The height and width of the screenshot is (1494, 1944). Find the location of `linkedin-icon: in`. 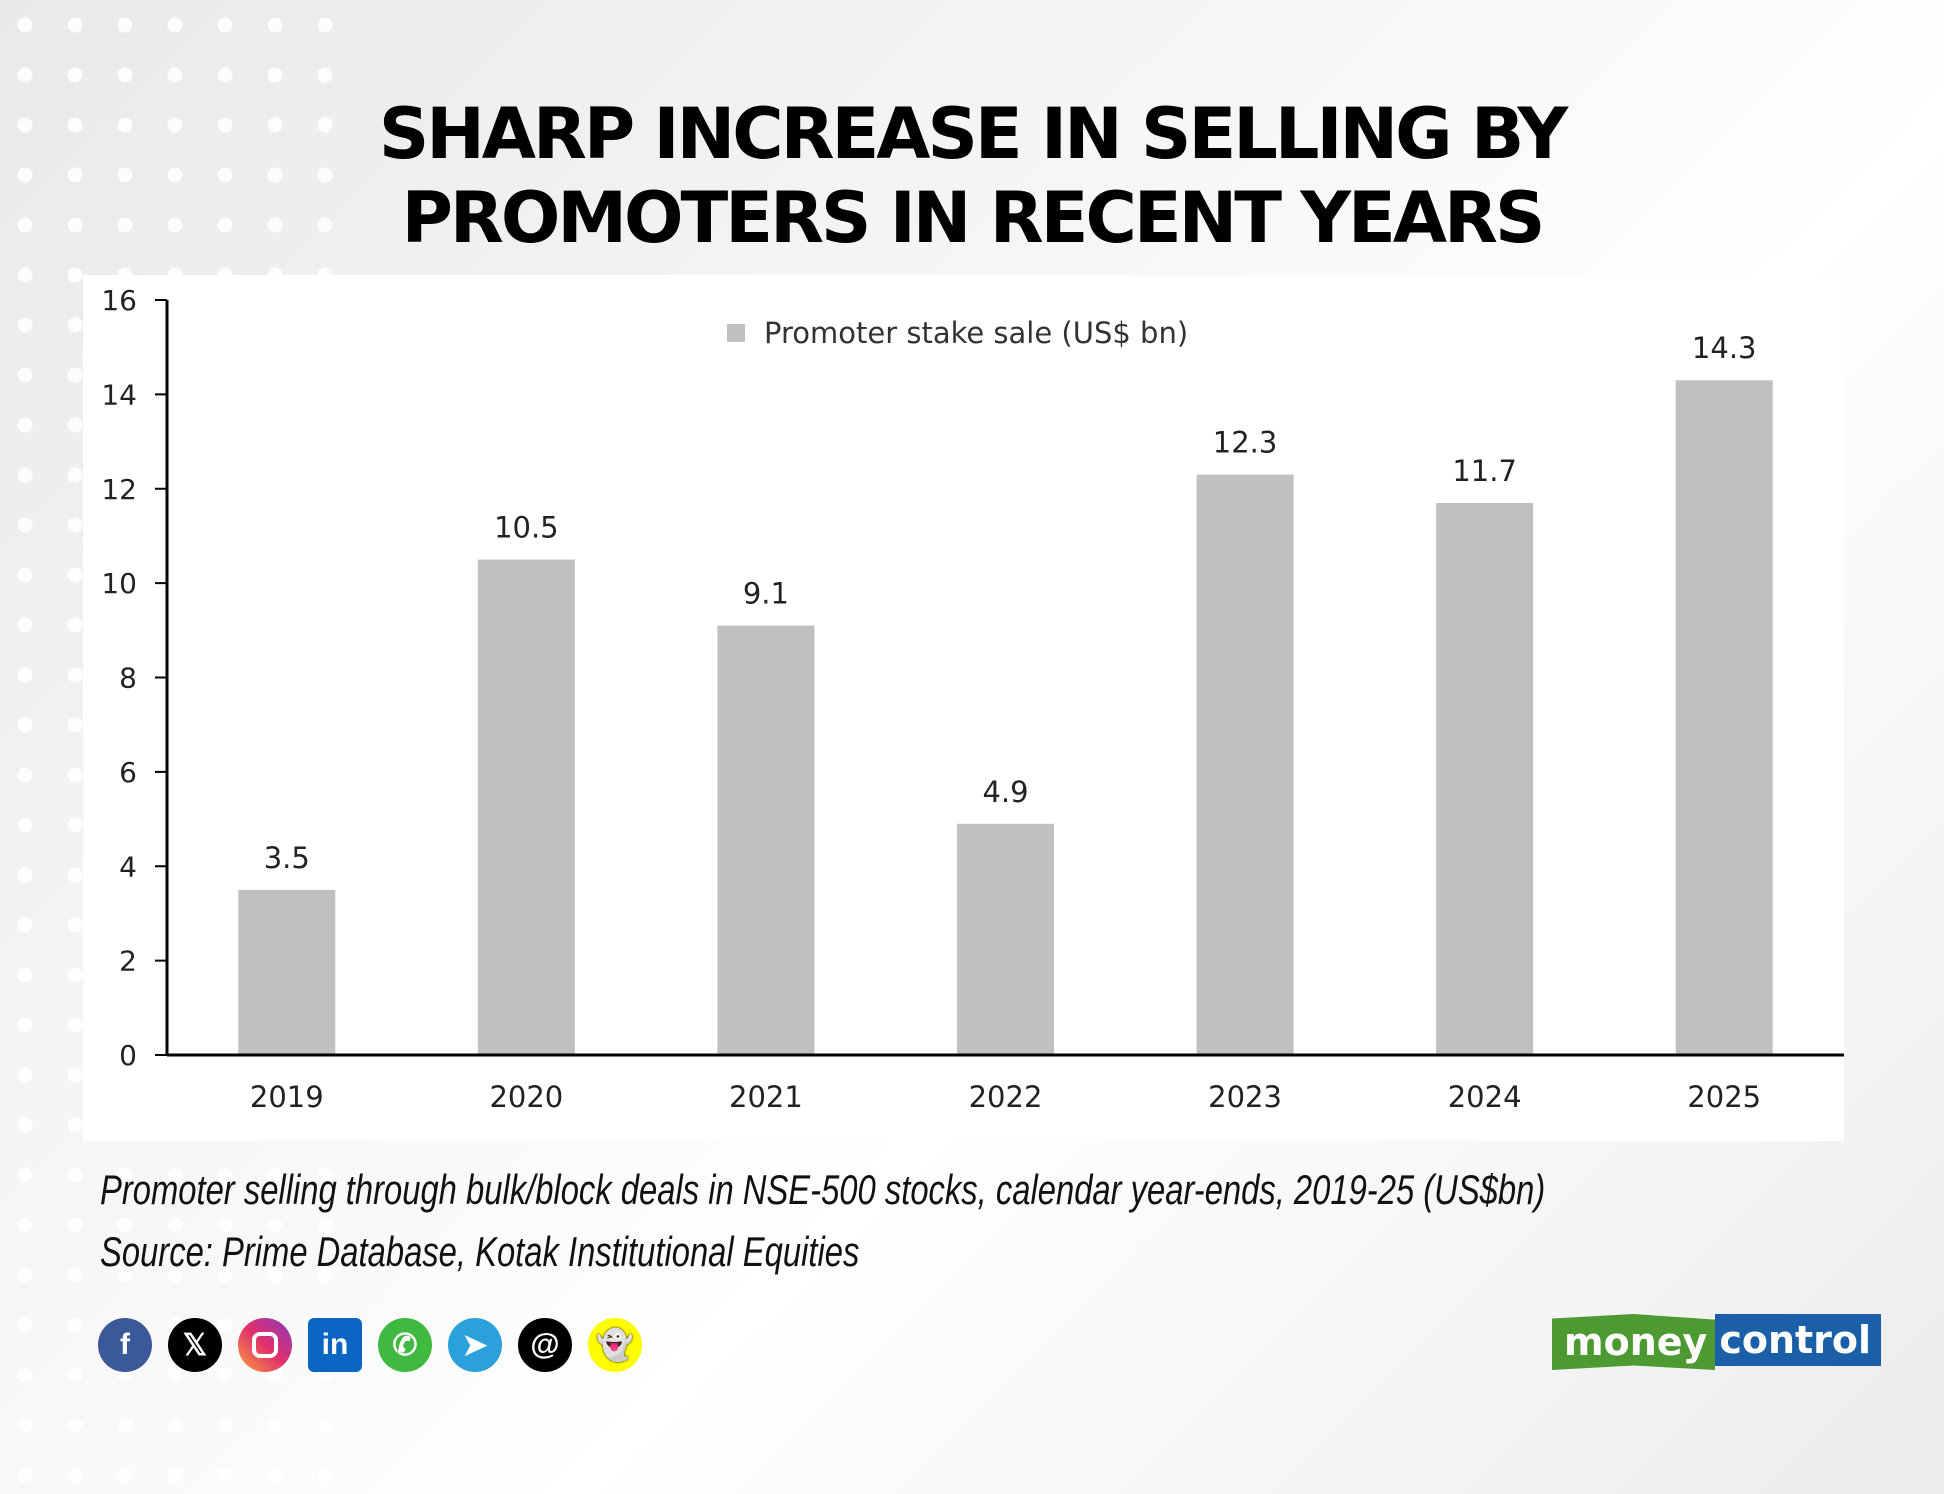

linkedin-icon: in is located at coordinates (335, 1345).